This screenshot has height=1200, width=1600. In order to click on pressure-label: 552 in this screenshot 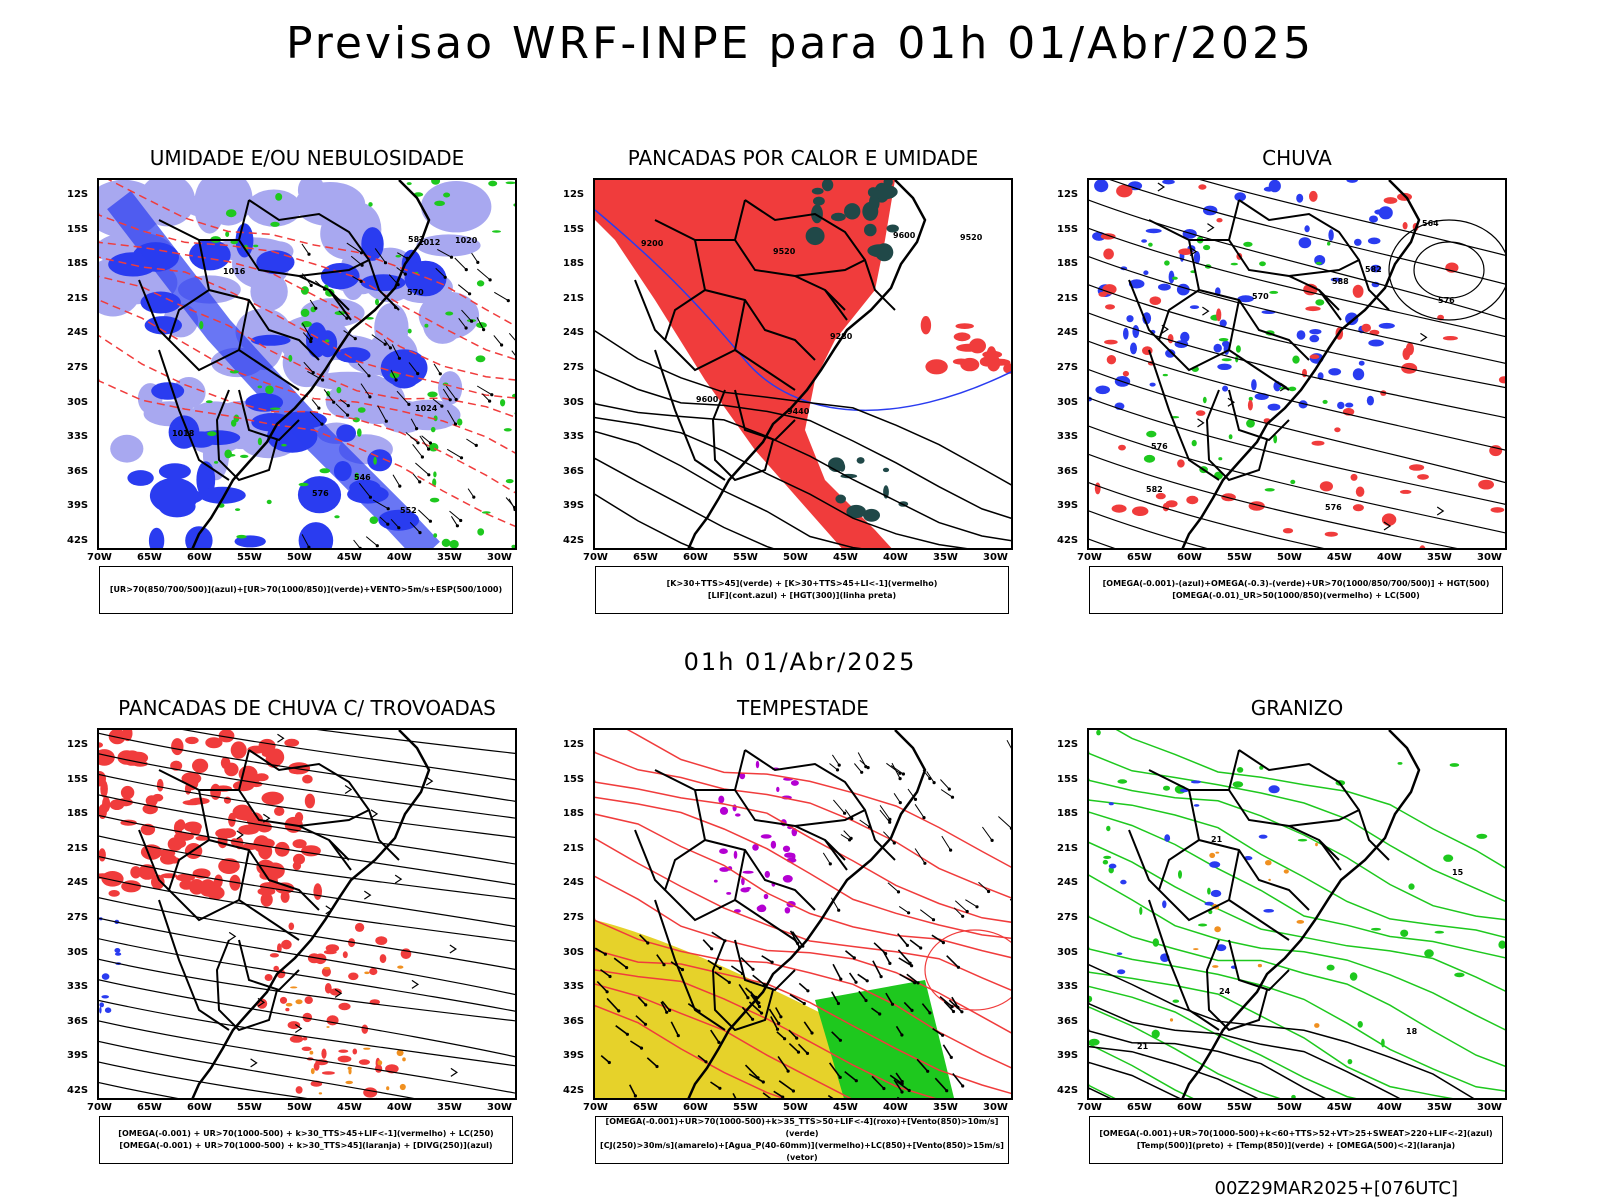, I will do `click(408, 510)`.